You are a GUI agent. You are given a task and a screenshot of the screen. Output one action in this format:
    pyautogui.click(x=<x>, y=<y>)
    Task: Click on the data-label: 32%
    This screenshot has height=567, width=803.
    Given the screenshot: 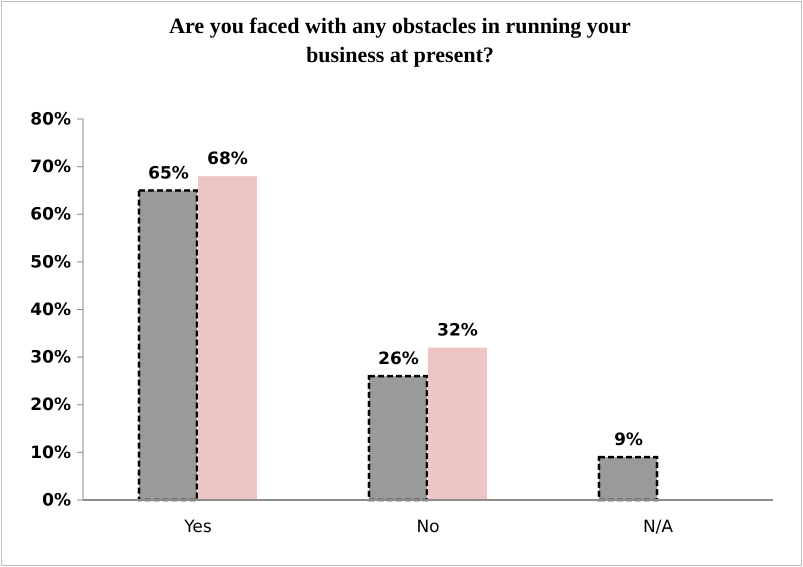 What is the action you would take?
    pyautogui.click(x=457, y=330)
    